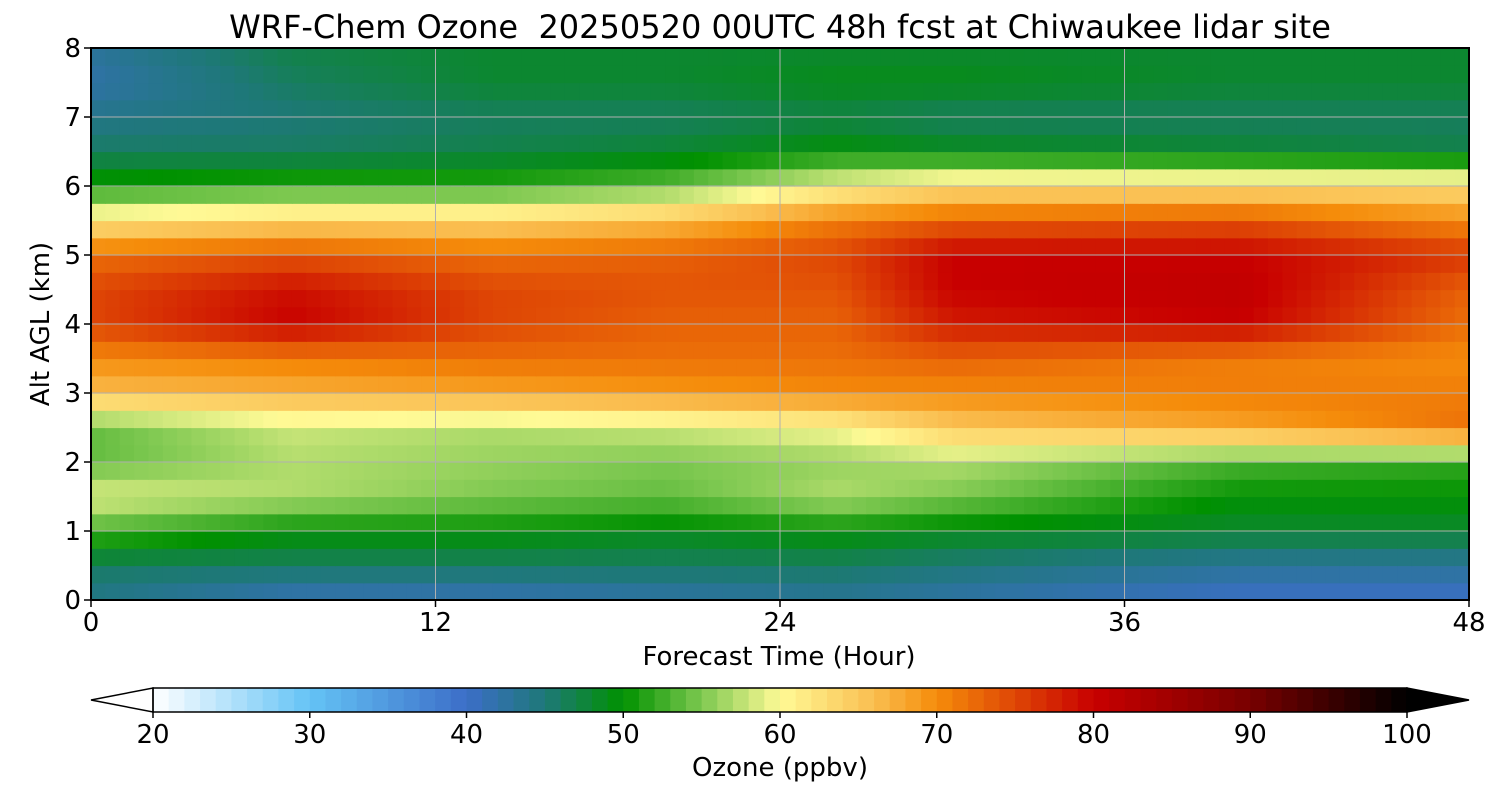 This screenshot has height=804, width=1500. I want to click on x-axis-label: Forecast Time (Hour), so click(778, 657).